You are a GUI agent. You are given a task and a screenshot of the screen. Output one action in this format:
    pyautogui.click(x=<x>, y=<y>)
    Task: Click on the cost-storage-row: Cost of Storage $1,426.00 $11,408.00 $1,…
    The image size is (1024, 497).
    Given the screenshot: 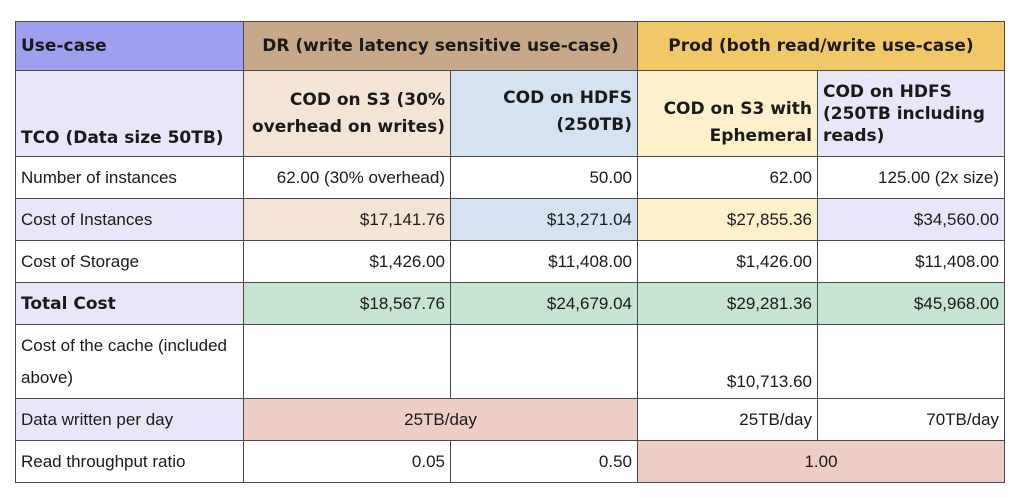 What is the action you would take?
    pyautogui.click(x=510, y=261)
    